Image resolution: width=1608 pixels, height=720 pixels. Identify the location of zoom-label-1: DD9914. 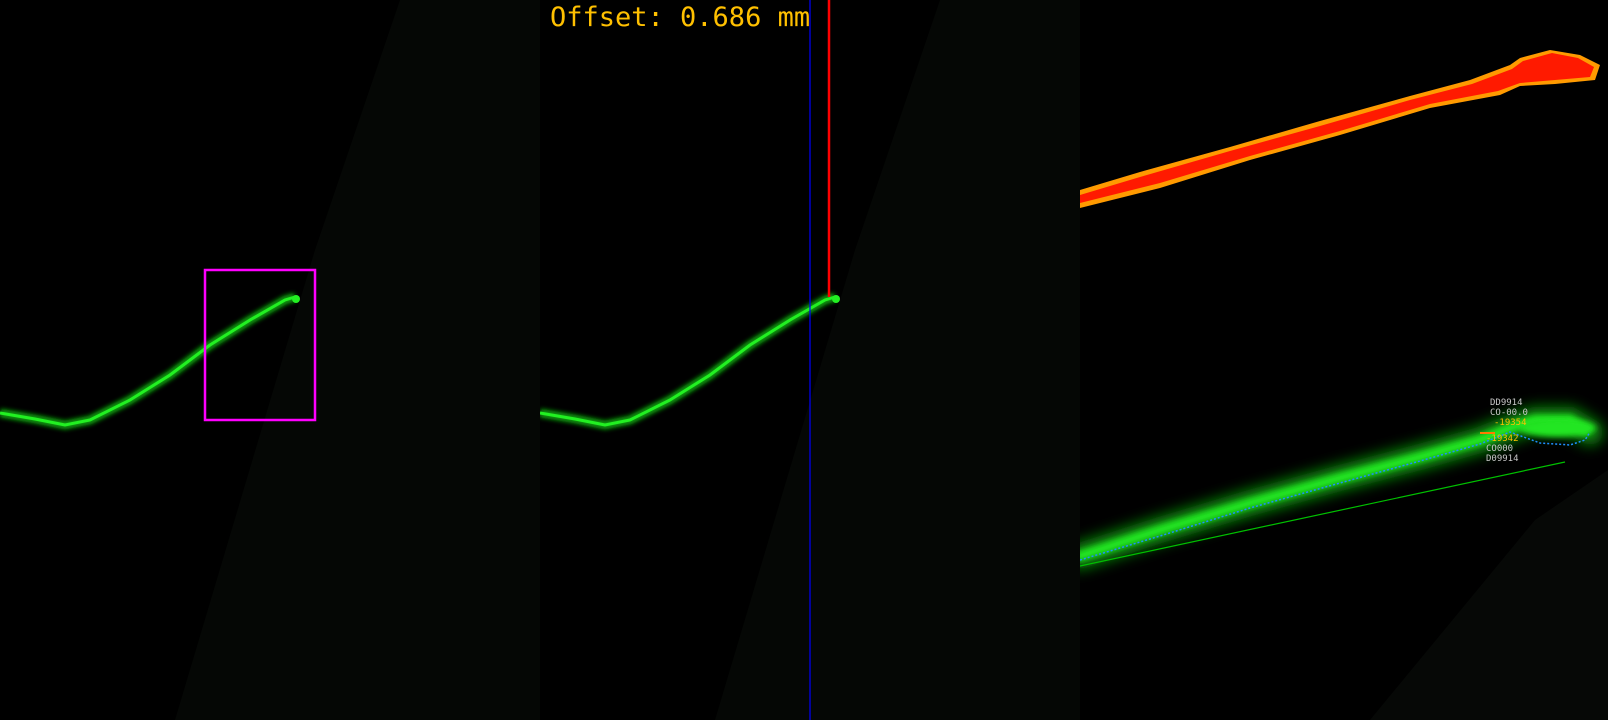
(1506, 403).